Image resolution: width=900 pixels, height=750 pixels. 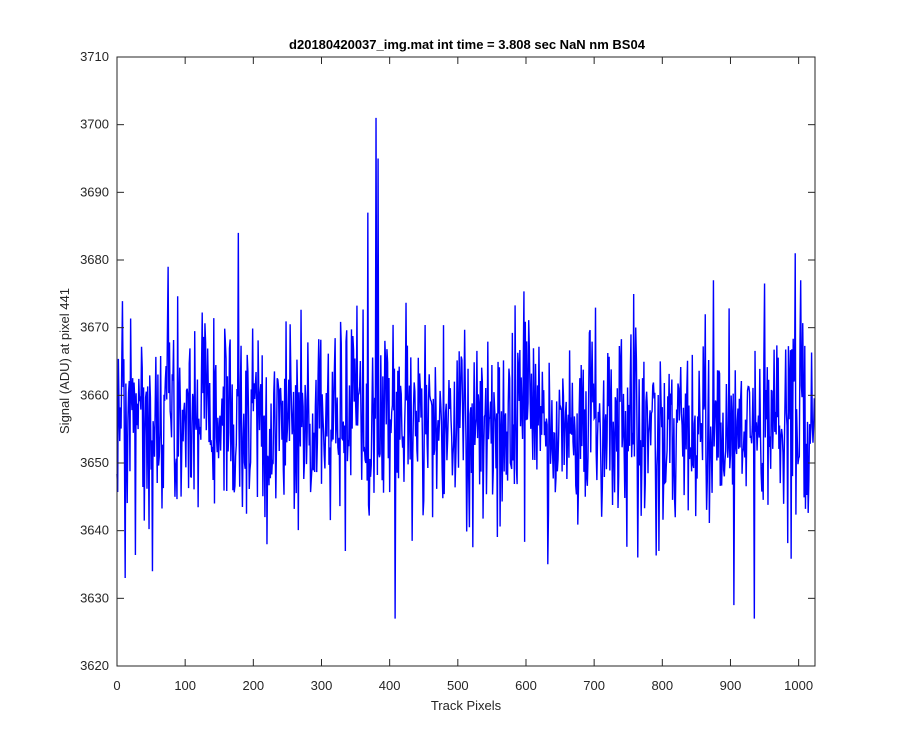 I want to click on y-tick-label: 3700, so click(x=94, y=124).